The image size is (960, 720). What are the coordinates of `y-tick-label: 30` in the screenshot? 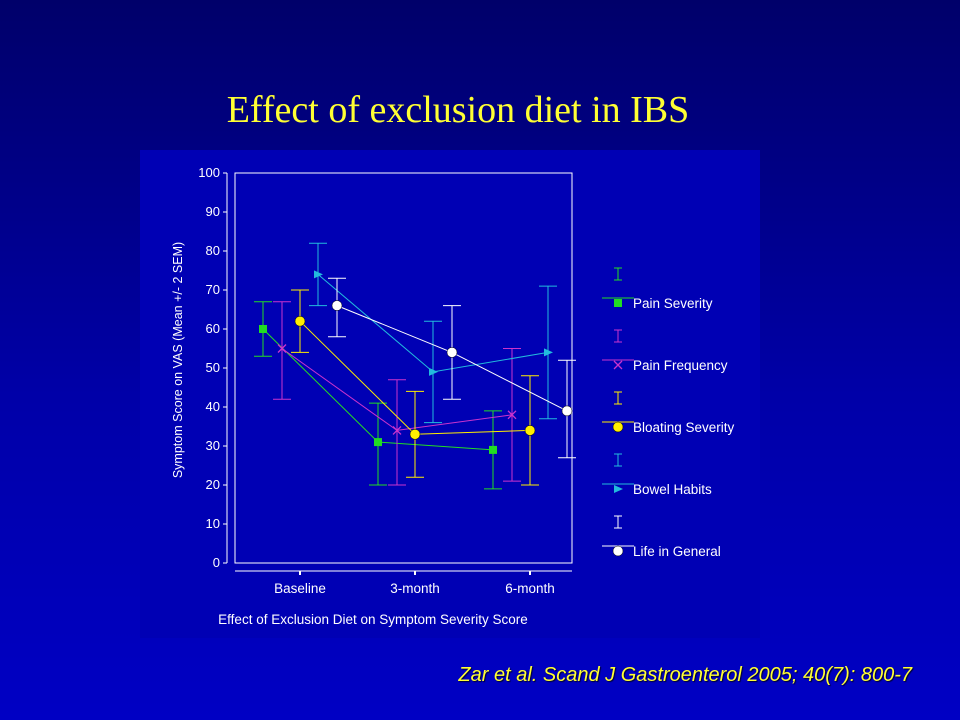 It's located at (213, 445).